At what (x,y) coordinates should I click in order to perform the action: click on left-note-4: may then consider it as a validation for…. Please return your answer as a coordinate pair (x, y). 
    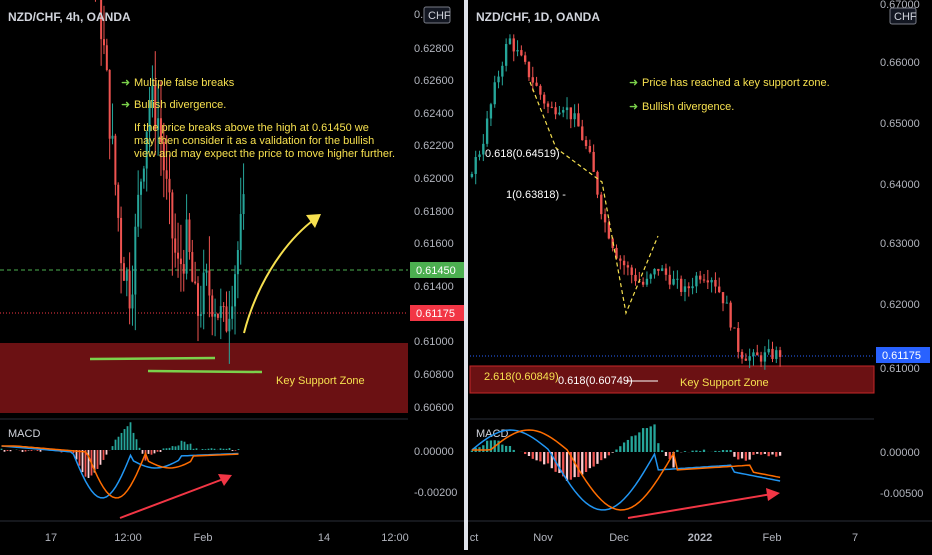
    Looking at the image, I should click on (254, 141).